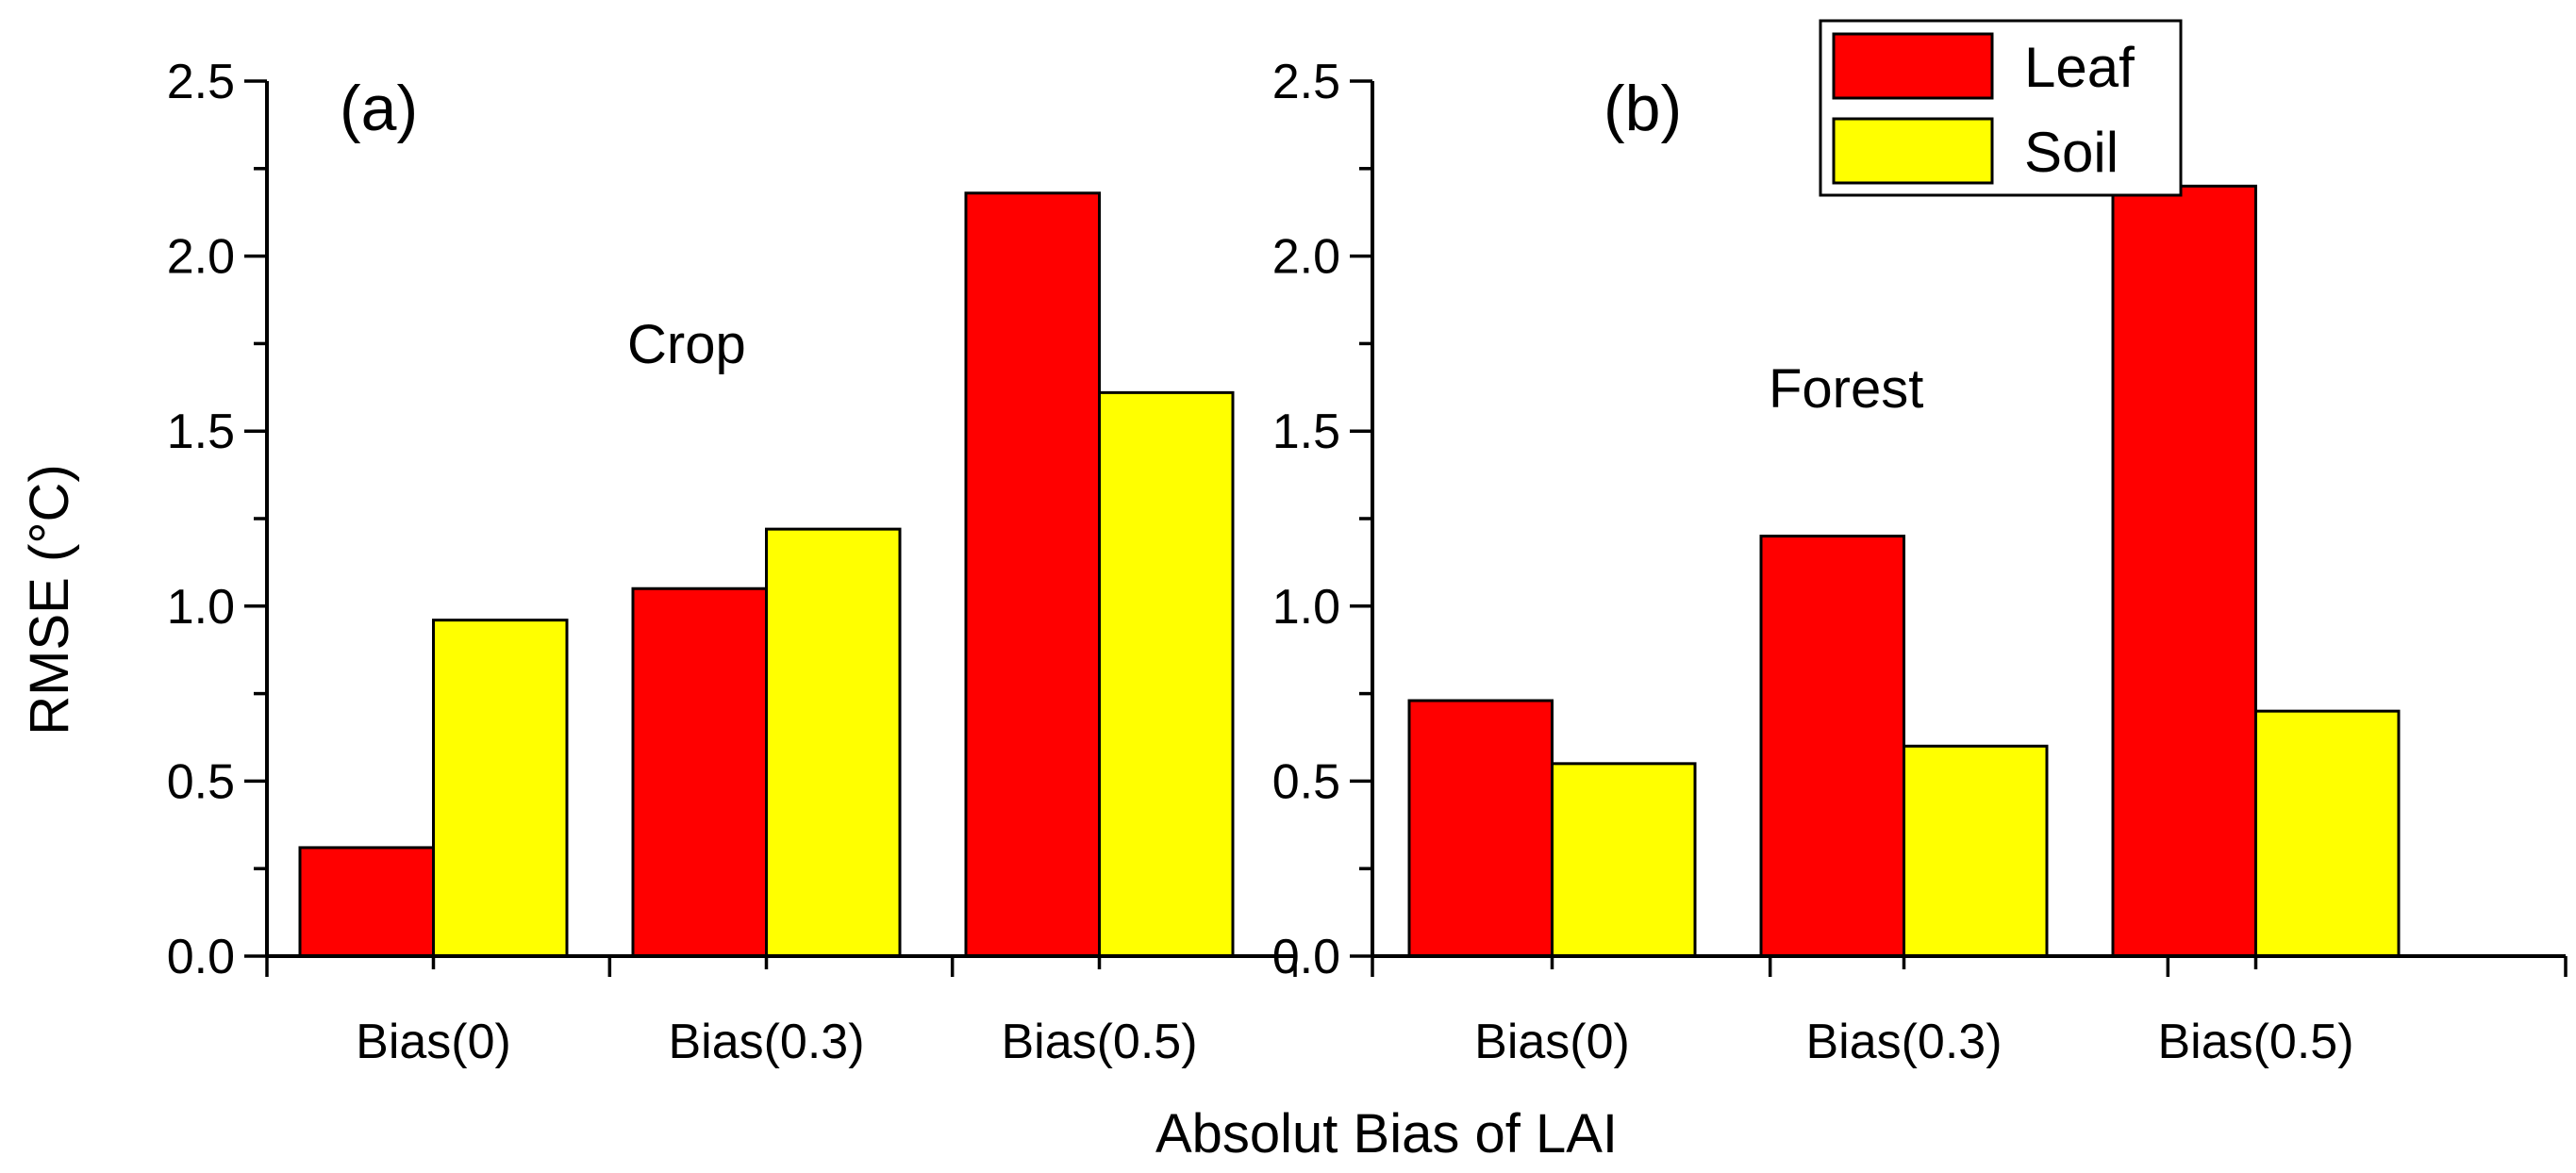  What do you see at coordinates (686, 344) in the screenshot?
I see `panel-annotation: Crop` at bounding box center [686, 344].